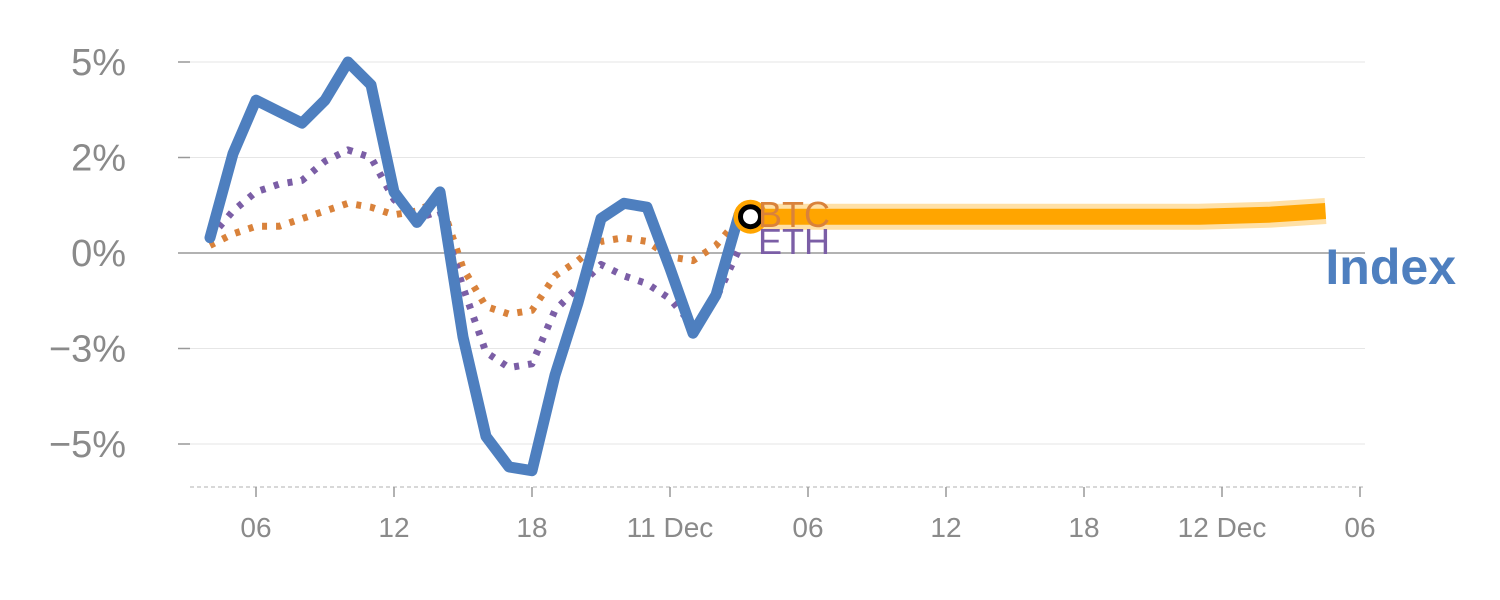  I want to click on x-tick-label: 12 Dec, so click(1222, 527).